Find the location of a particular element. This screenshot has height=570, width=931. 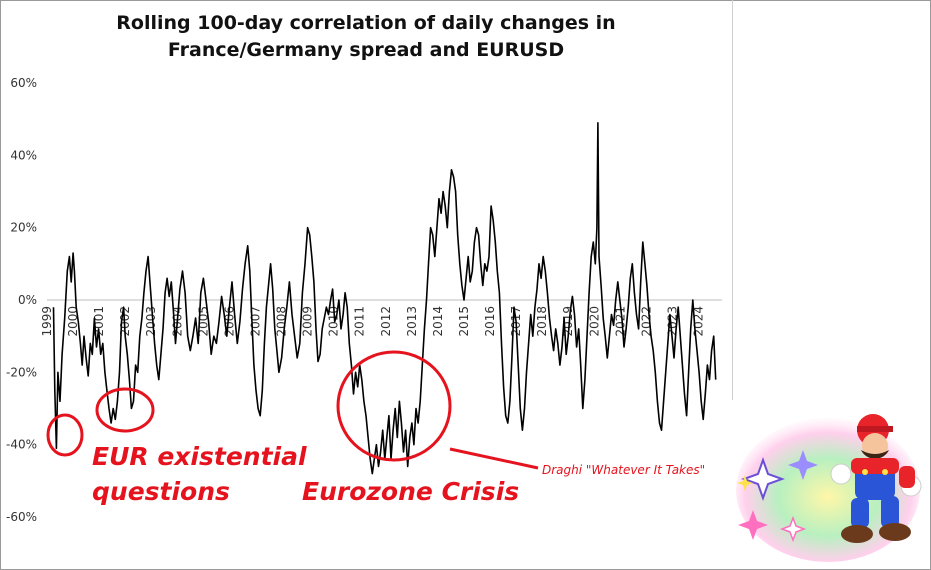

y-tick-label: -40% is located at coordinates (21, 445).